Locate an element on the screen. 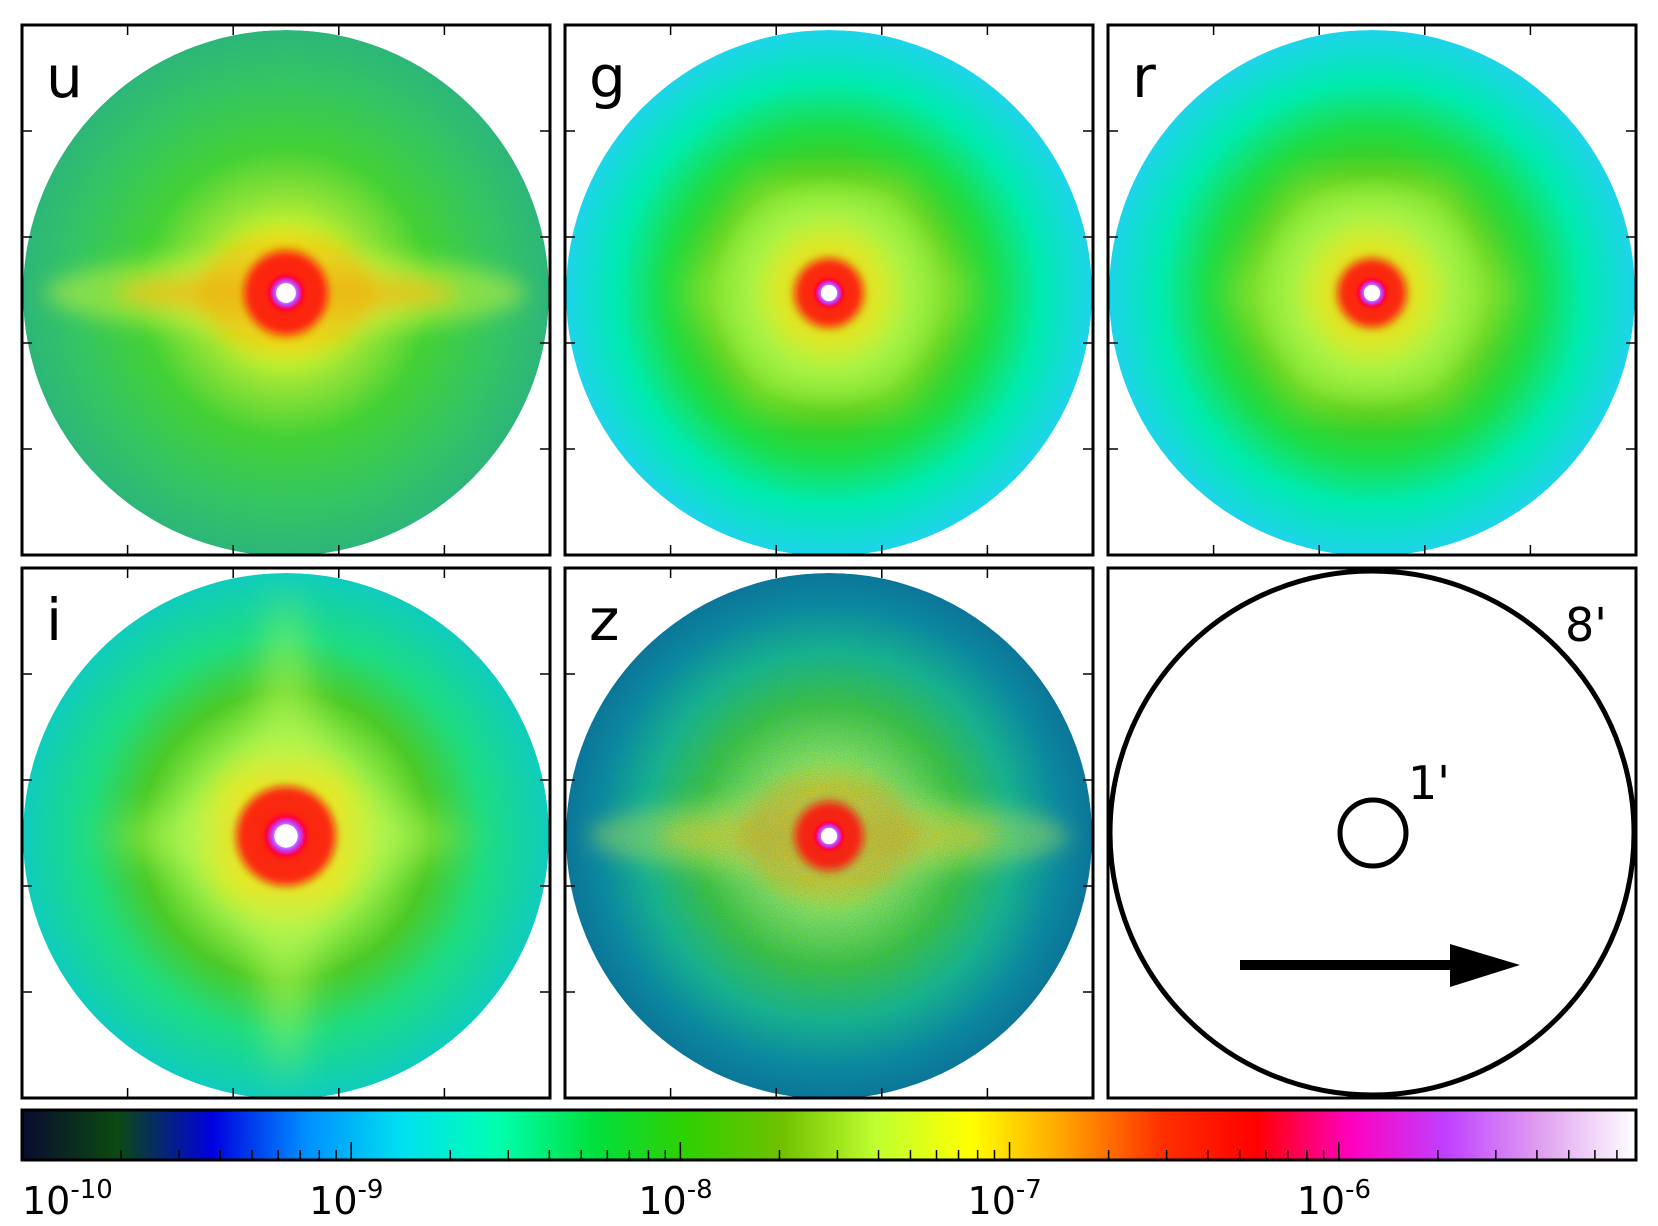 The image size is (1658, 1226). colorbar-ticks is located at coordinates (829, 1151).